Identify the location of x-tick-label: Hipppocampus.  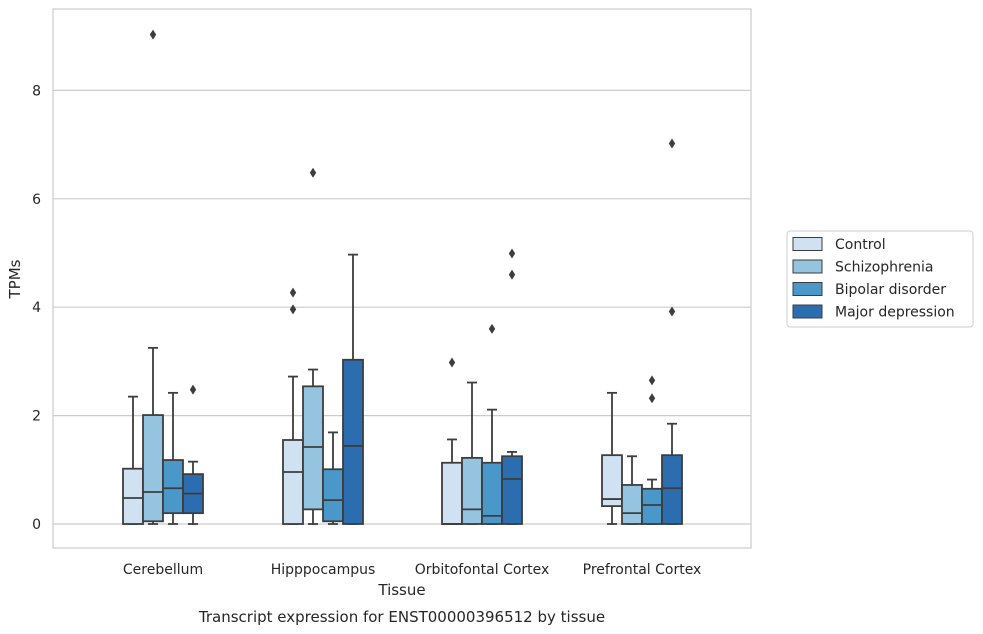
(323, 570).